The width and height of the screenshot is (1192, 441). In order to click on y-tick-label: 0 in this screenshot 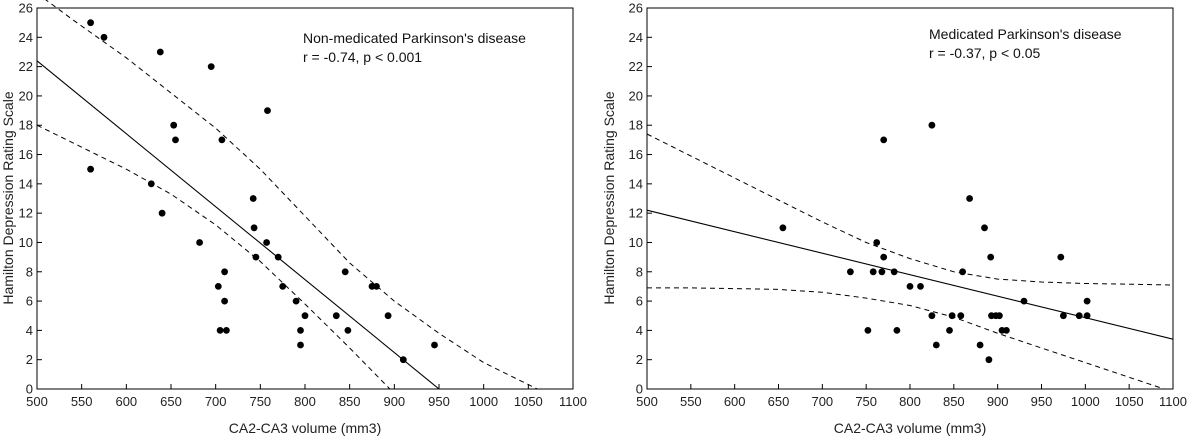, I will do `click(639, 389)`.